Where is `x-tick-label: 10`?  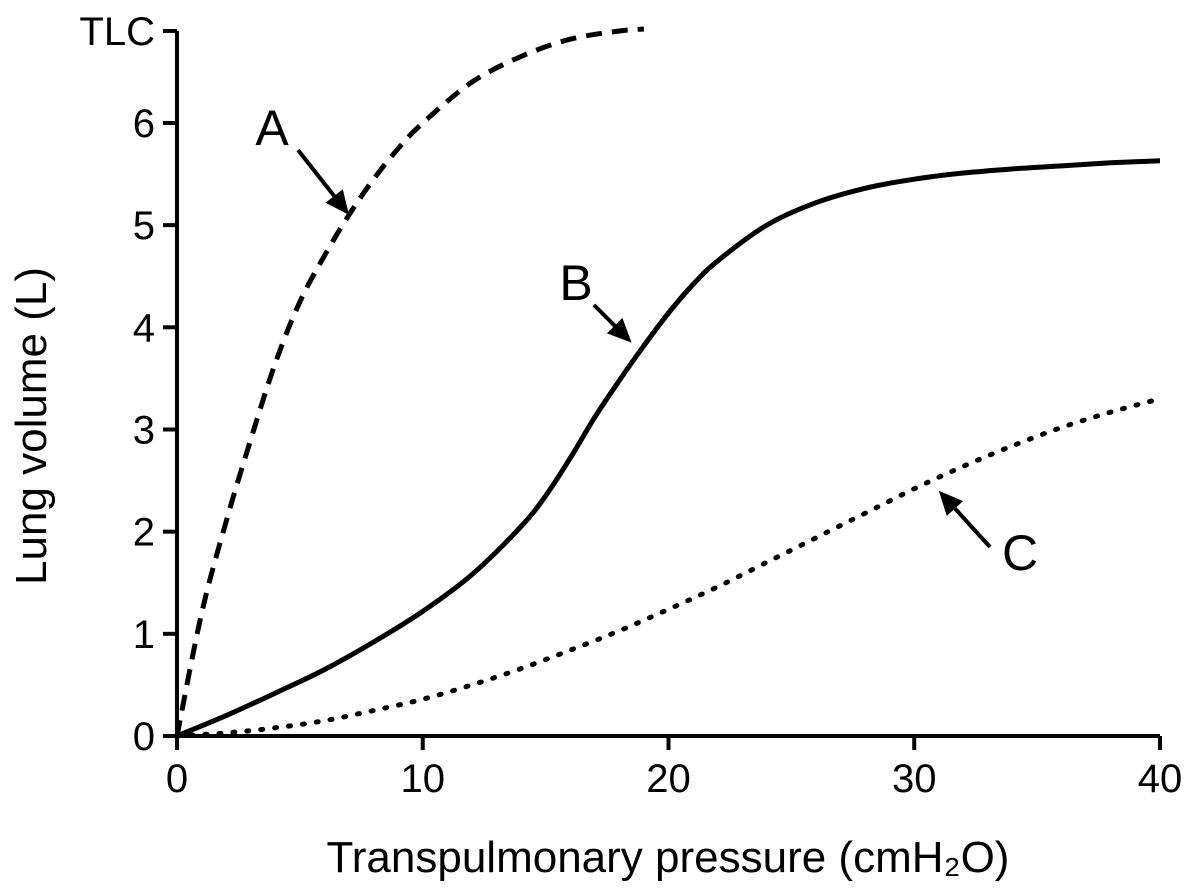 x-tick-label: 10 is located at coordinates (423, 779).